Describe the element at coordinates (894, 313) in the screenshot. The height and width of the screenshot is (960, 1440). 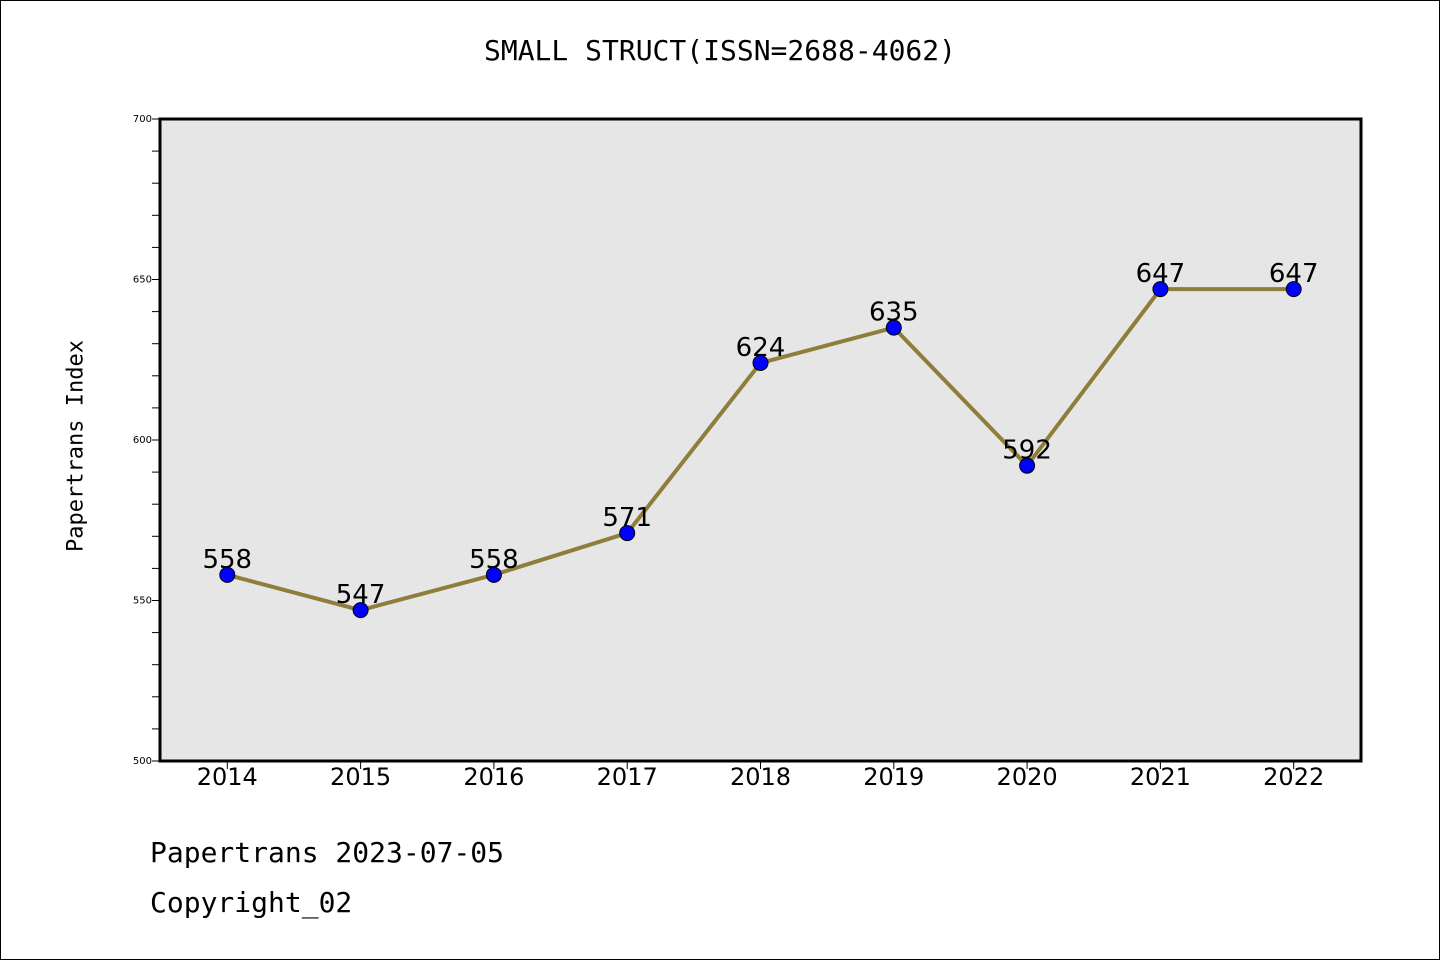
I see `data-label: 635` at that location.